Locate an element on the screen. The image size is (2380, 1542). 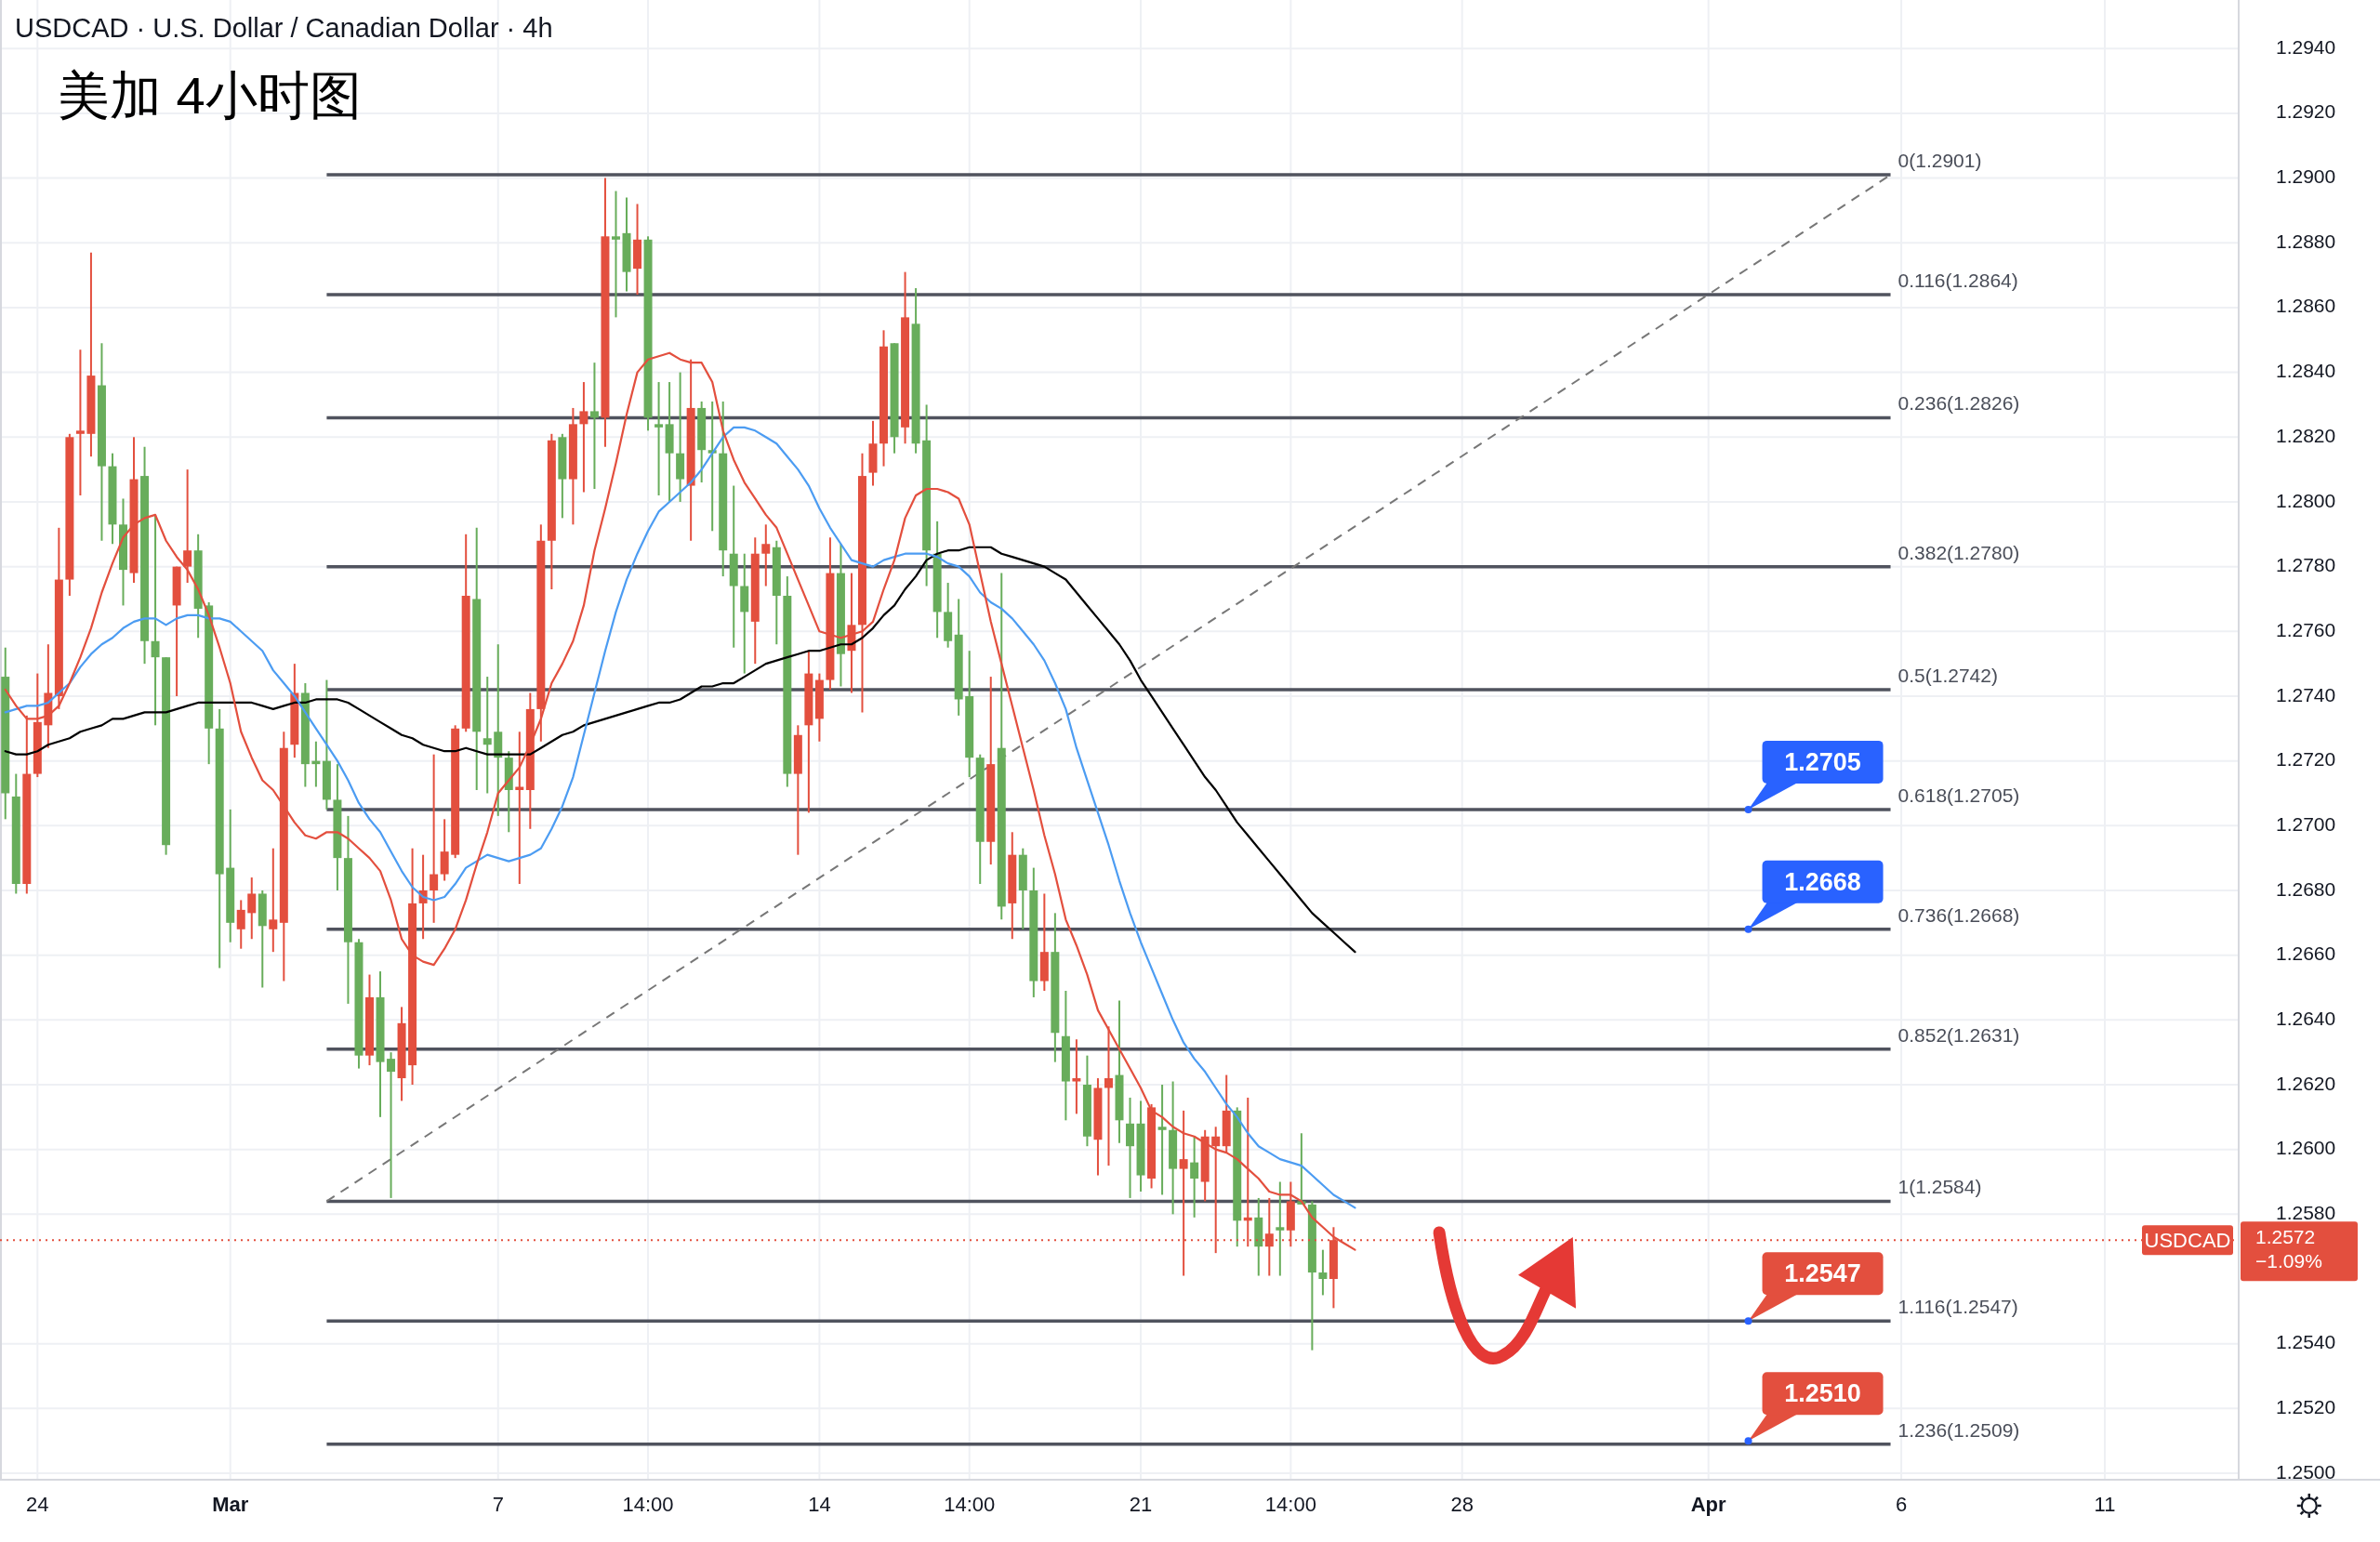
ref-line-label: 0.736(1.2668) is located at coordinates (1958, 915).